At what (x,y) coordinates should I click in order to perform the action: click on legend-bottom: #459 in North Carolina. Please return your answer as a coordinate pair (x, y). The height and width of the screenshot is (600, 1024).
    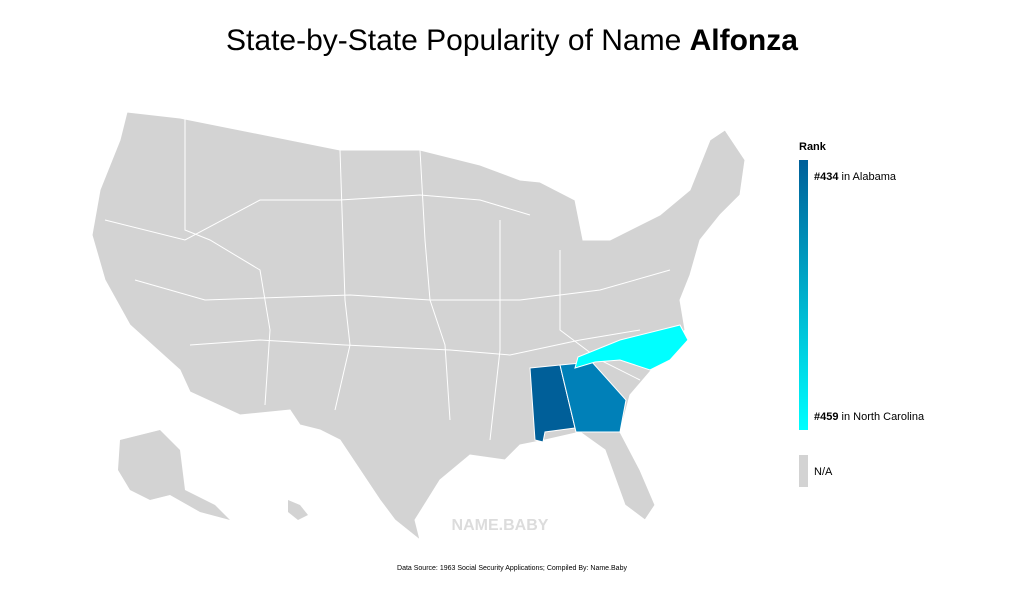
    Looking at the image, I should click on (869, 417).